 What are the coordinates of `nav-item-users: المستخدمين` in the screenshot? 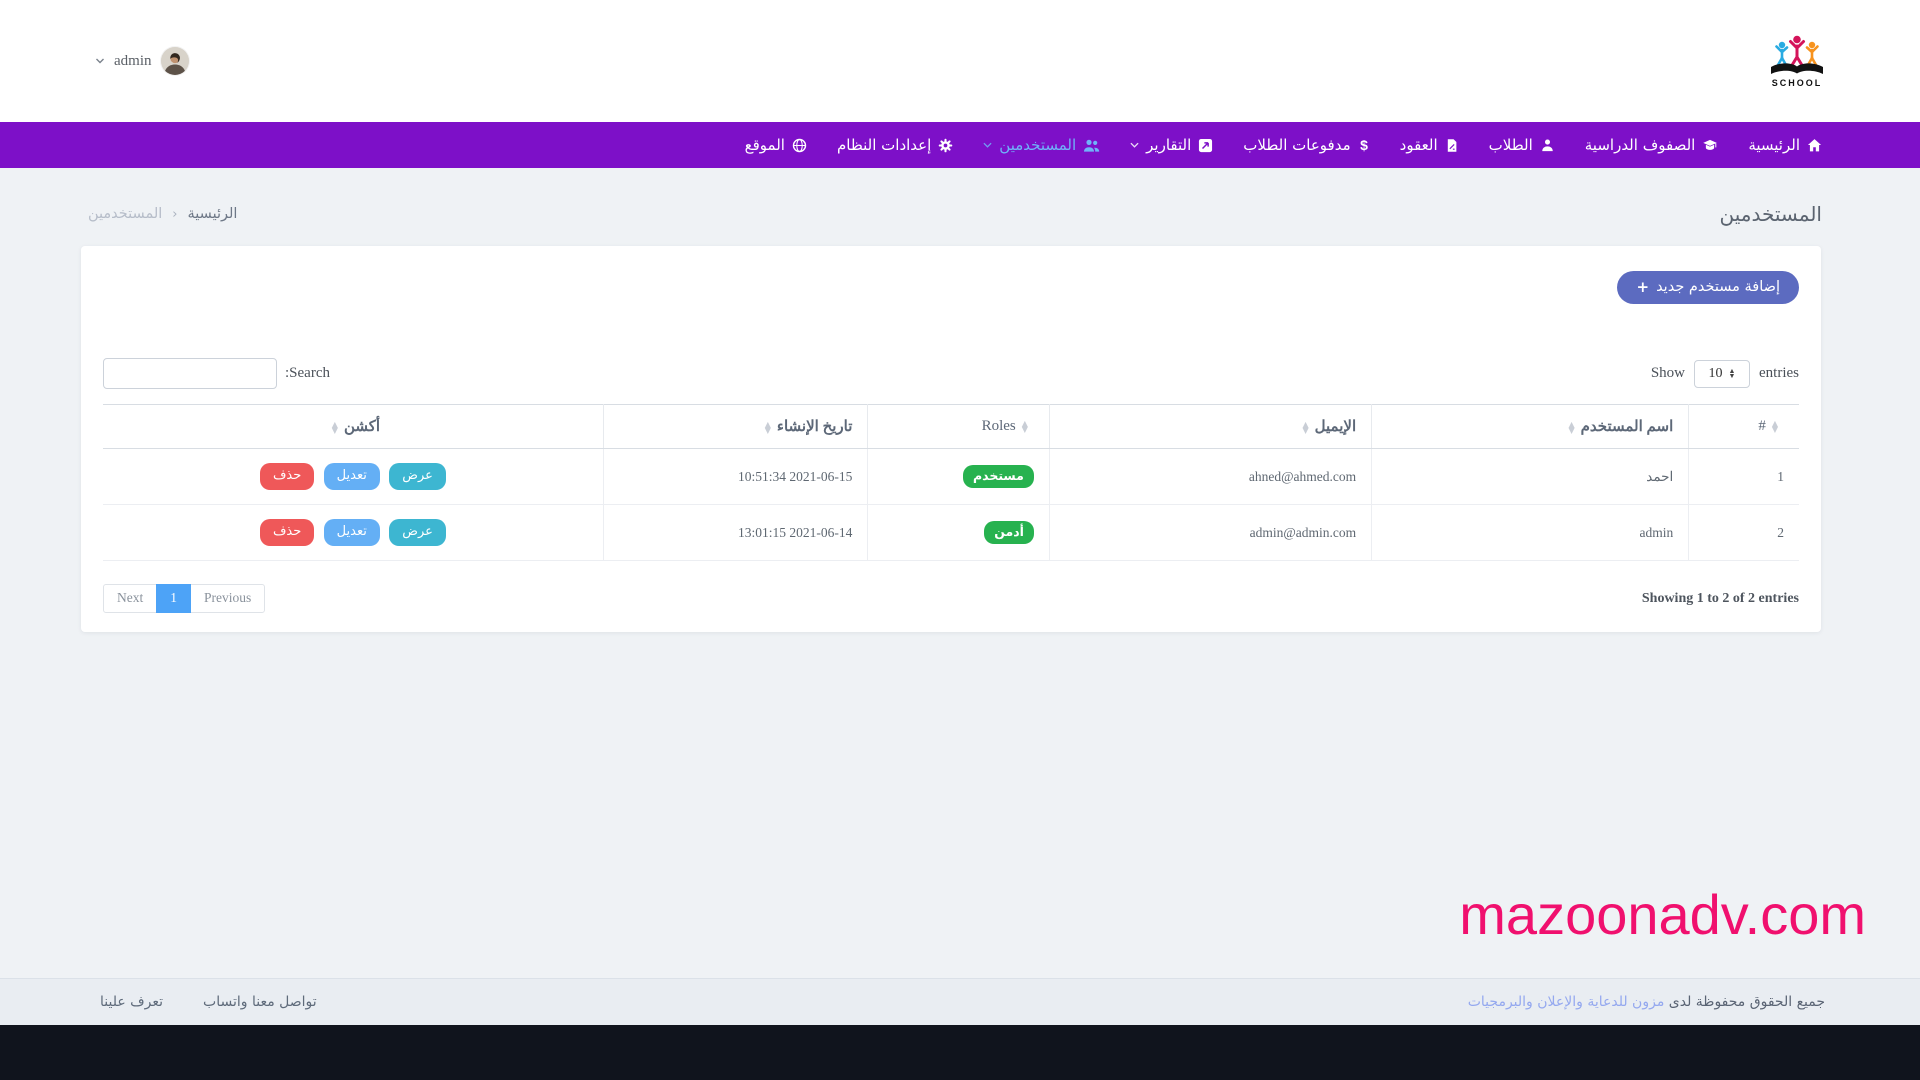 It's located at (1041, 145).